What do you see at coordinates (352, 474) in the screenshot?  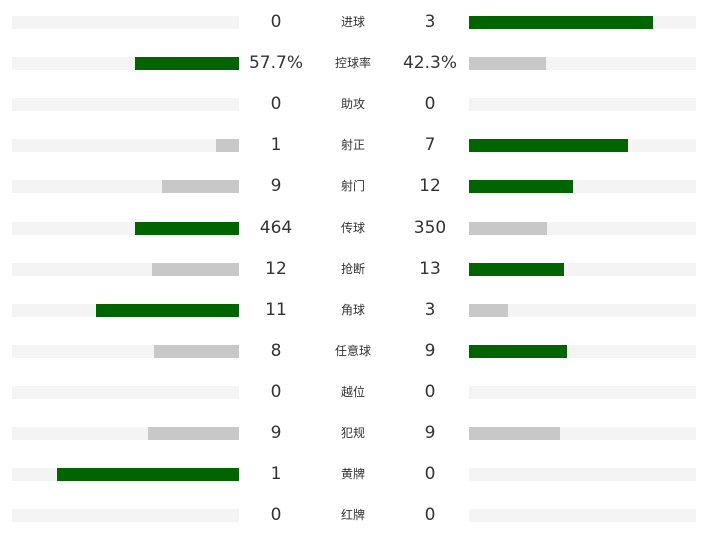 I see `stat-label: 黄牌` at bounding box center [352, 474].